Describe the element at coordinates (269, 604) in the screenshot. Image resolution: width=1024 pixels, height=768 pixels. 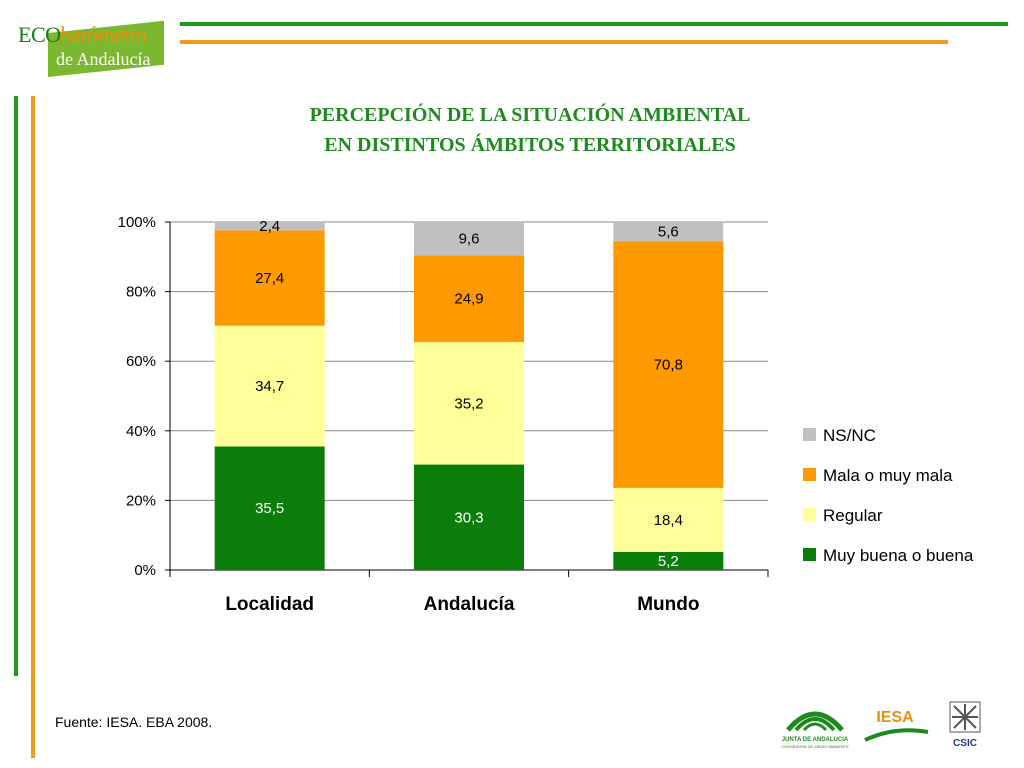
I see `x-category-label: Localidad` at that location.